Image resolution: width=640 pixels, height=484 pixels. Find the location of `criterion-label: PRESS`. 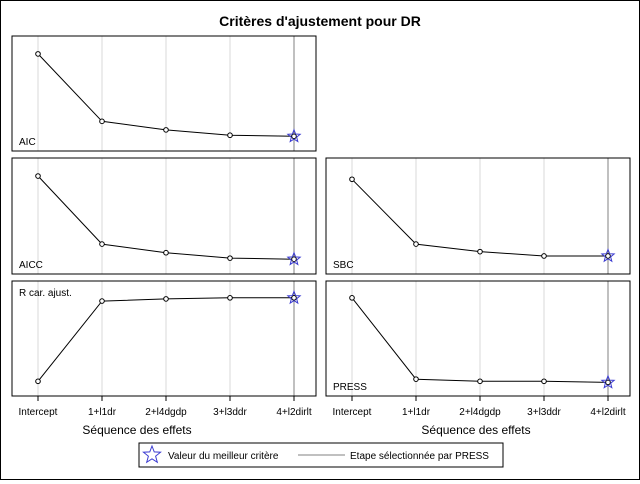

criterion-label: PRESS is located at coordinates (350, 387).